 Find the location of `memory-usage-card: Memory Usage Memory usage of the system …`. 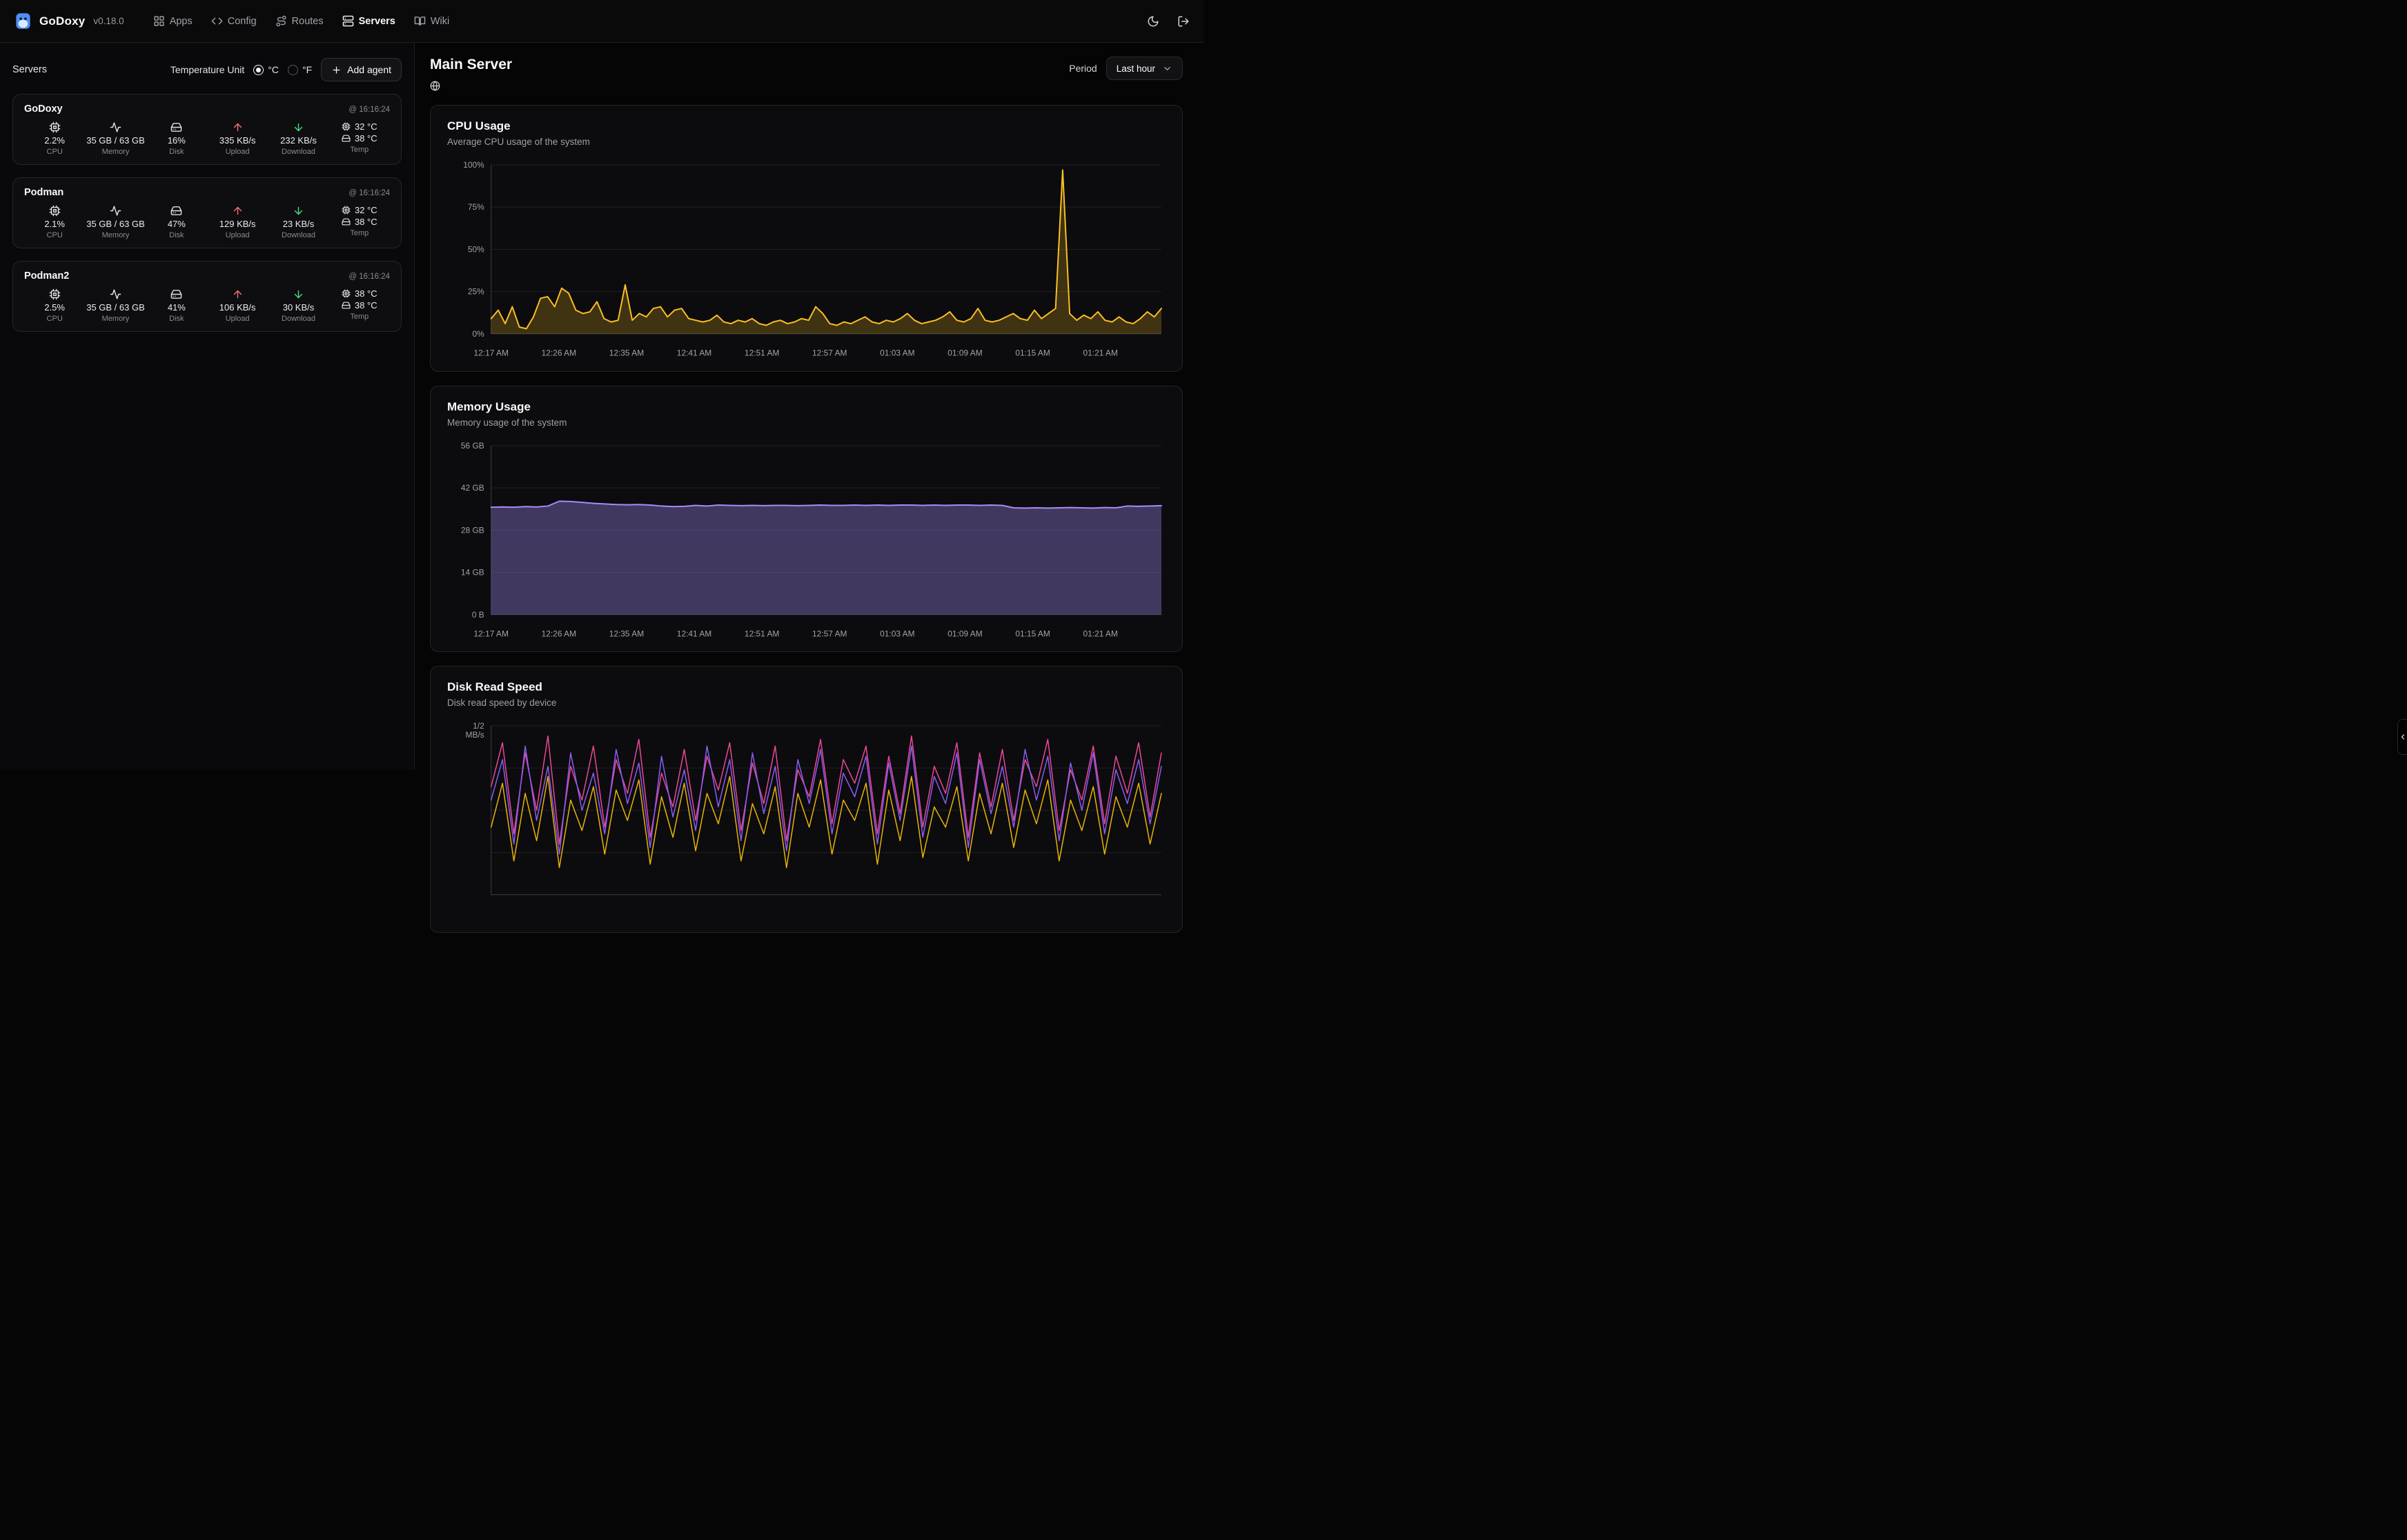

memory-usage-card: Memory Usage Memory usage of the system … is located at coordinates (806, 519).